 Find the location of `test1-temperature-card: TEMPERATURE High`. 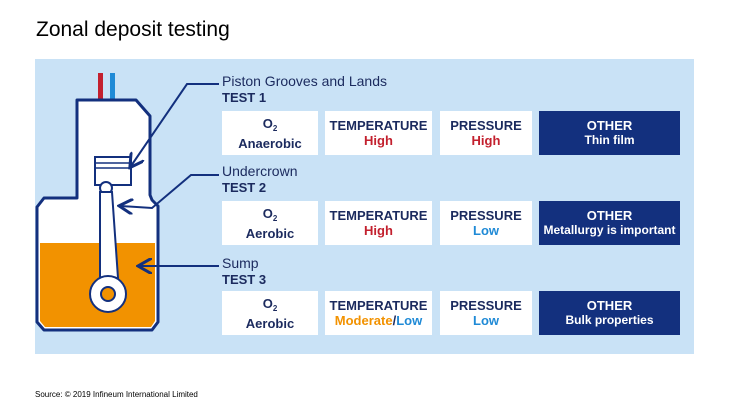

test1-temperature-card: TEMPERATURE High is located at coordinates (378, 133).